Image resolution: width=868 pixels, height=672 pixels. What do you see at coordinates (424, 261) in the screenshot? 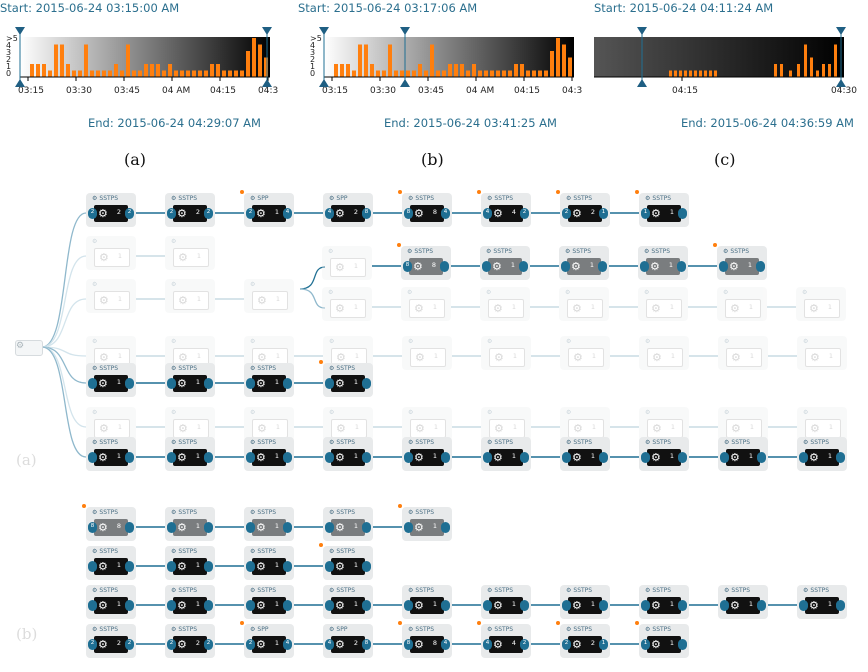
I see `operator-node: SSTPS⚙88` at bounding box center [424, 261].